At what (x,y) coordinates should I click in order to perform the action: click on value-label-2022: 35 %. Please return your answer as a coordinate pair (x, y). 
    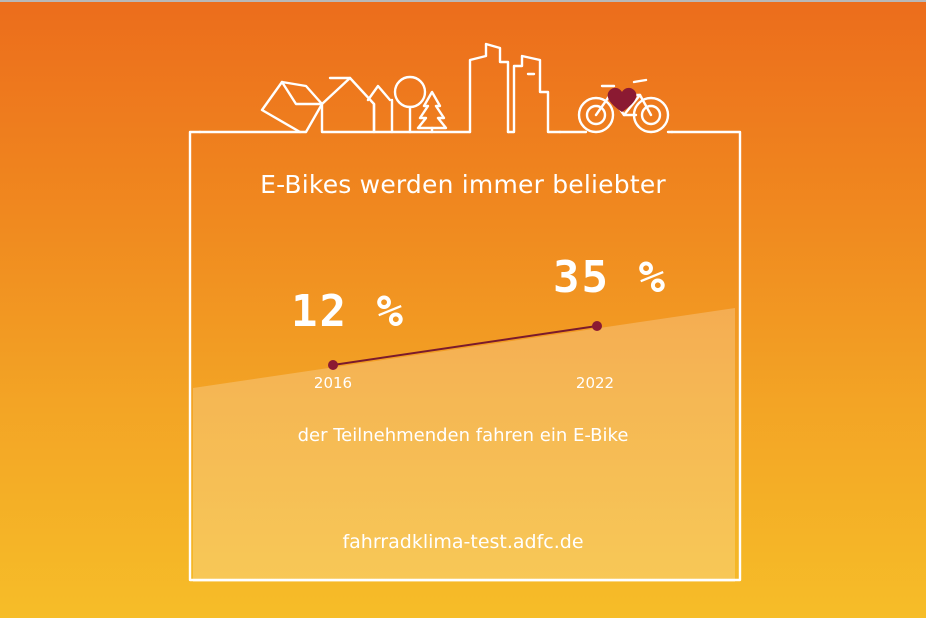
    Looking at the image, I should click on (610, 277).